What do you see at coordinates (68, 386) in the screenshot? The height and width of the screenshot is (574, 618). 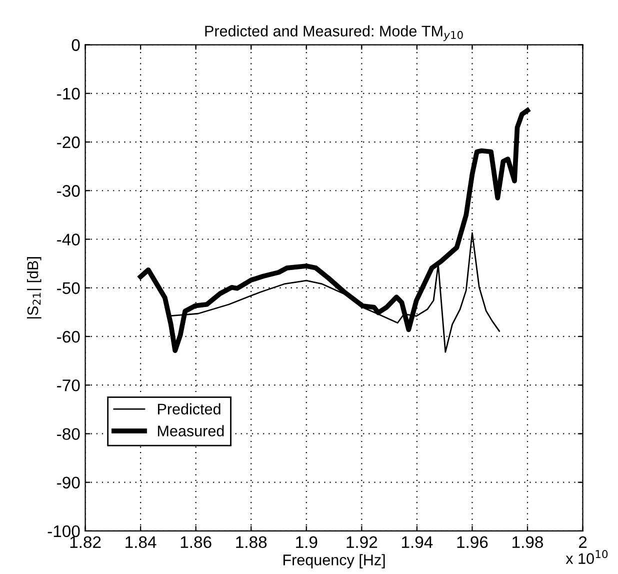 I see `y-tick-label: -70` at bounding box center [68, 386].